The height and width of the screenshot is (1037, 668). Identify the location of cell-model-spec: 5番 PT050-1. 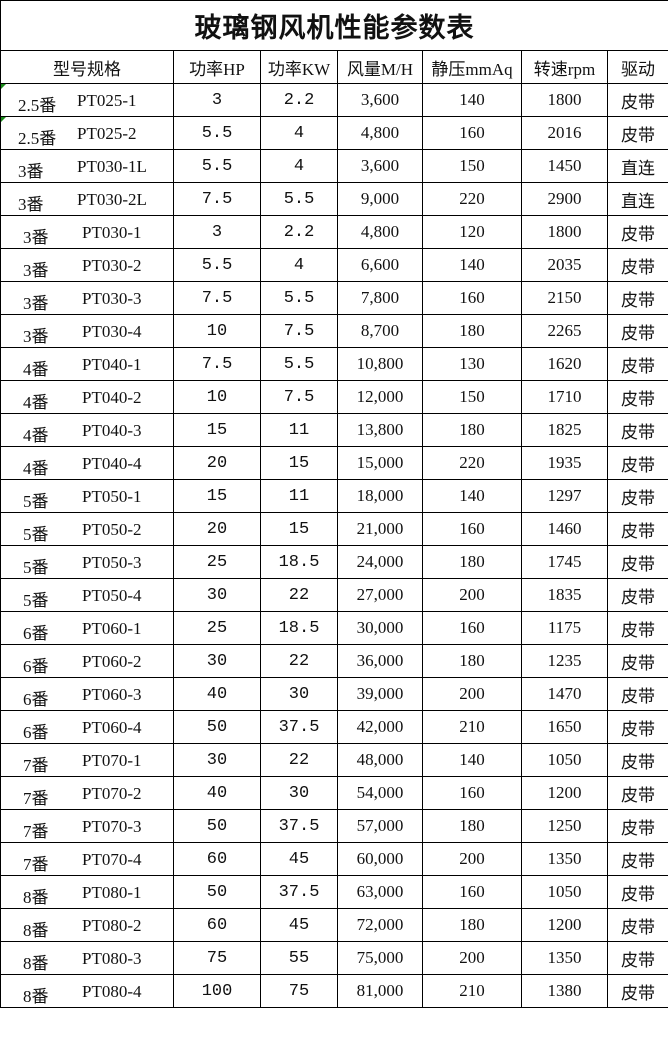
(87, 496).